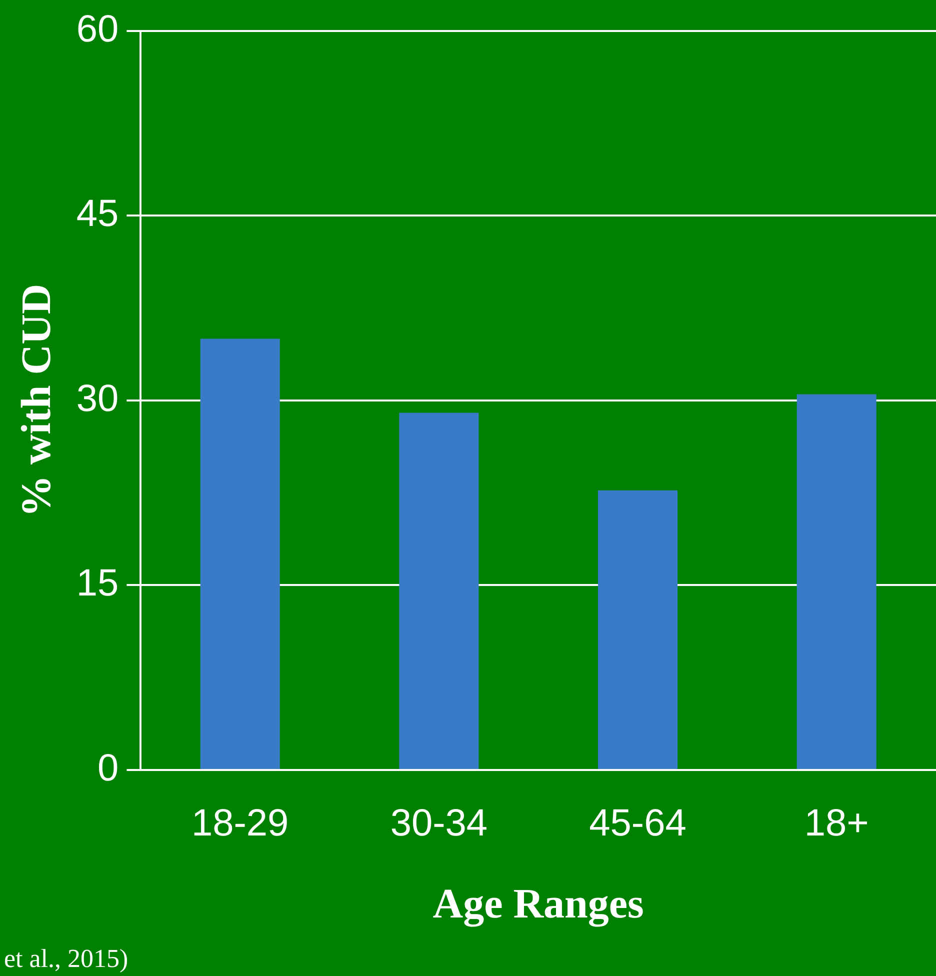  Describe the element at coordinates (240, 823) in the screenshot. I see `x-tick-label: 18-29` at that location.